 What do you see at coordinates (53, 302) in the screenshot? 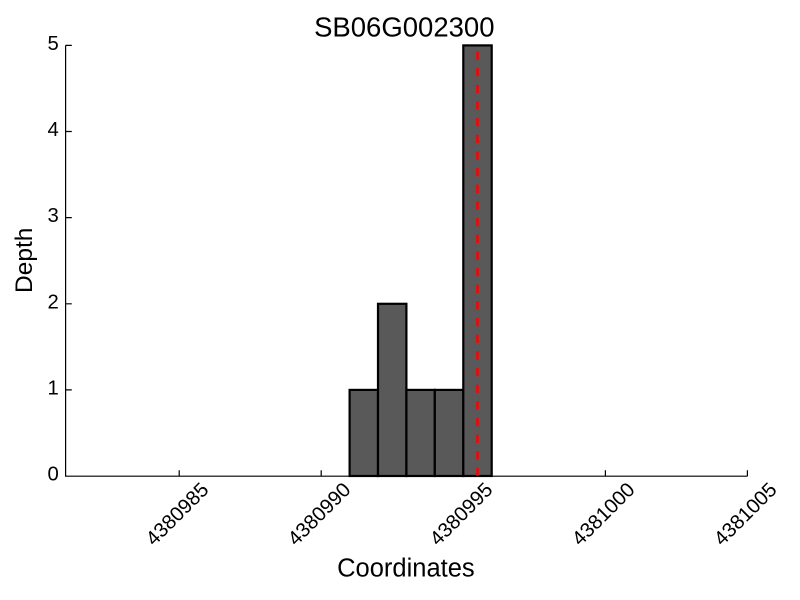
I see `svg-text: 2` at bounding box center [53, 302].